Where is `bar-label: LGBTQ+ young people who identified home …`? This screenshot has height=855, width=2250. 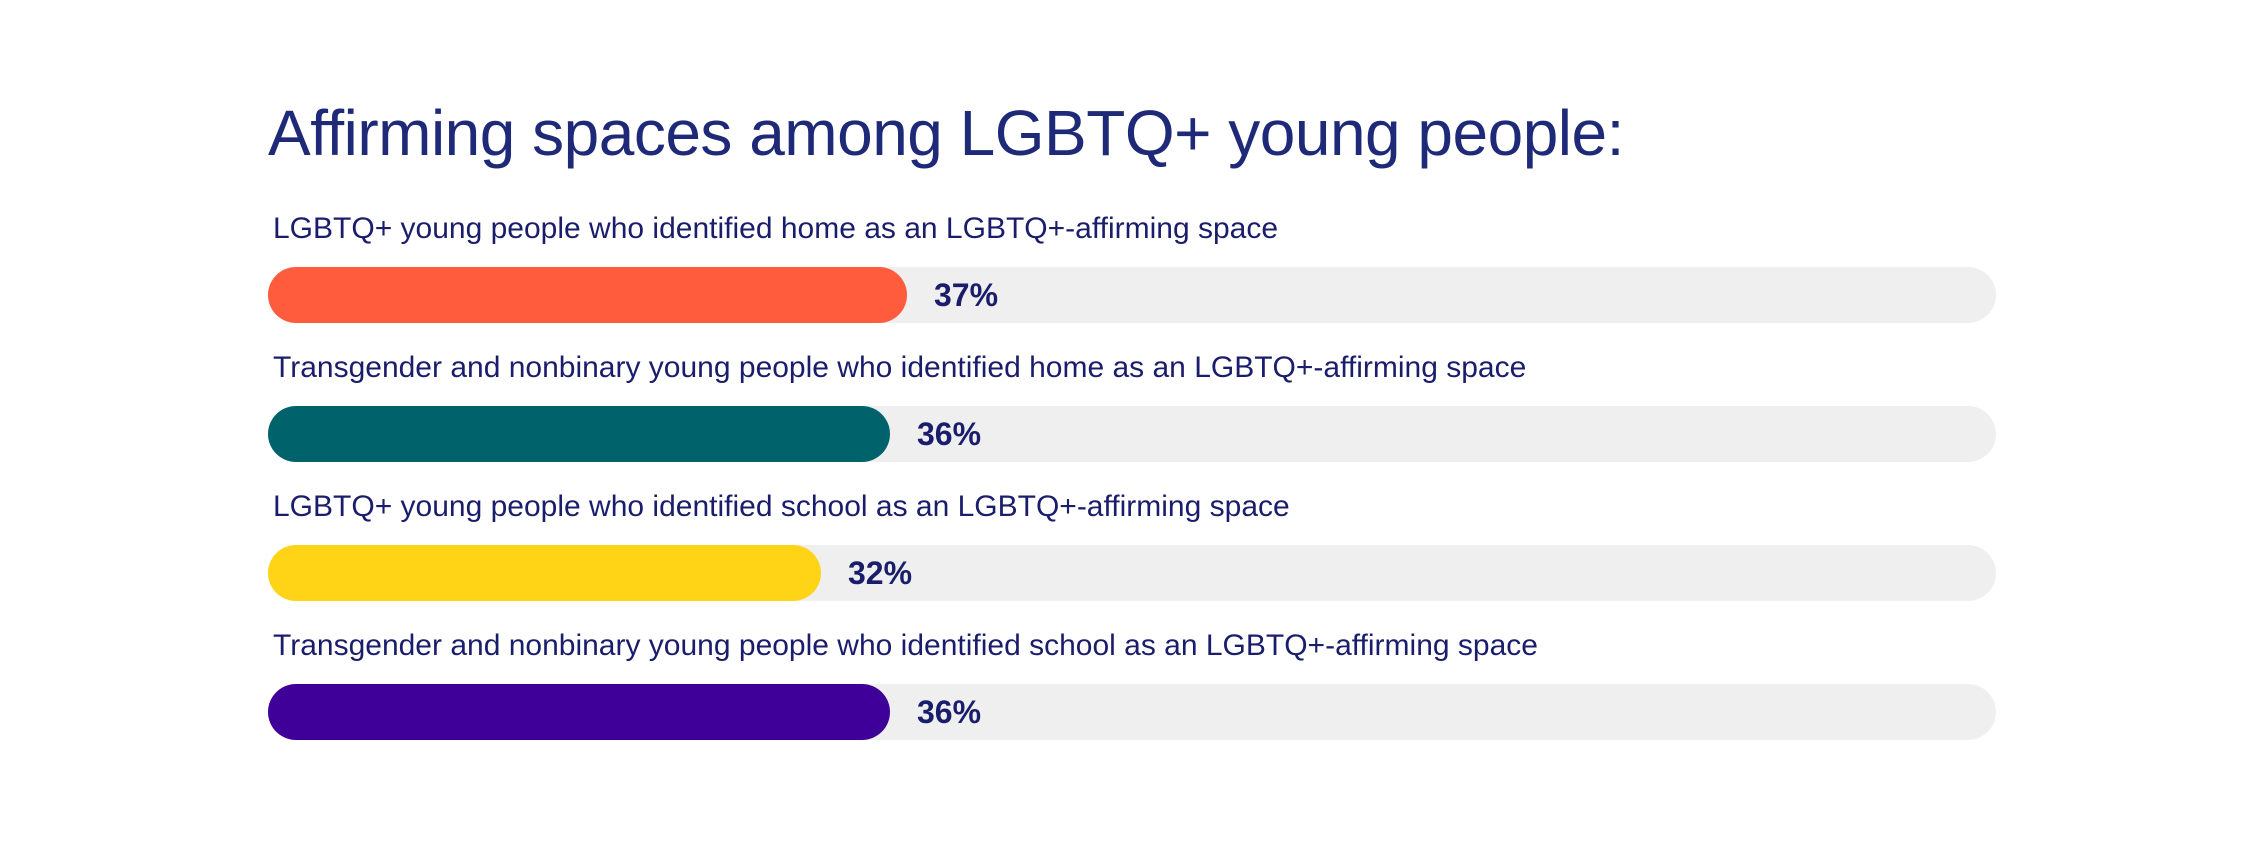
bar-label: LGBTQ+ young people who identified home … is located at coordinates (776, 228).